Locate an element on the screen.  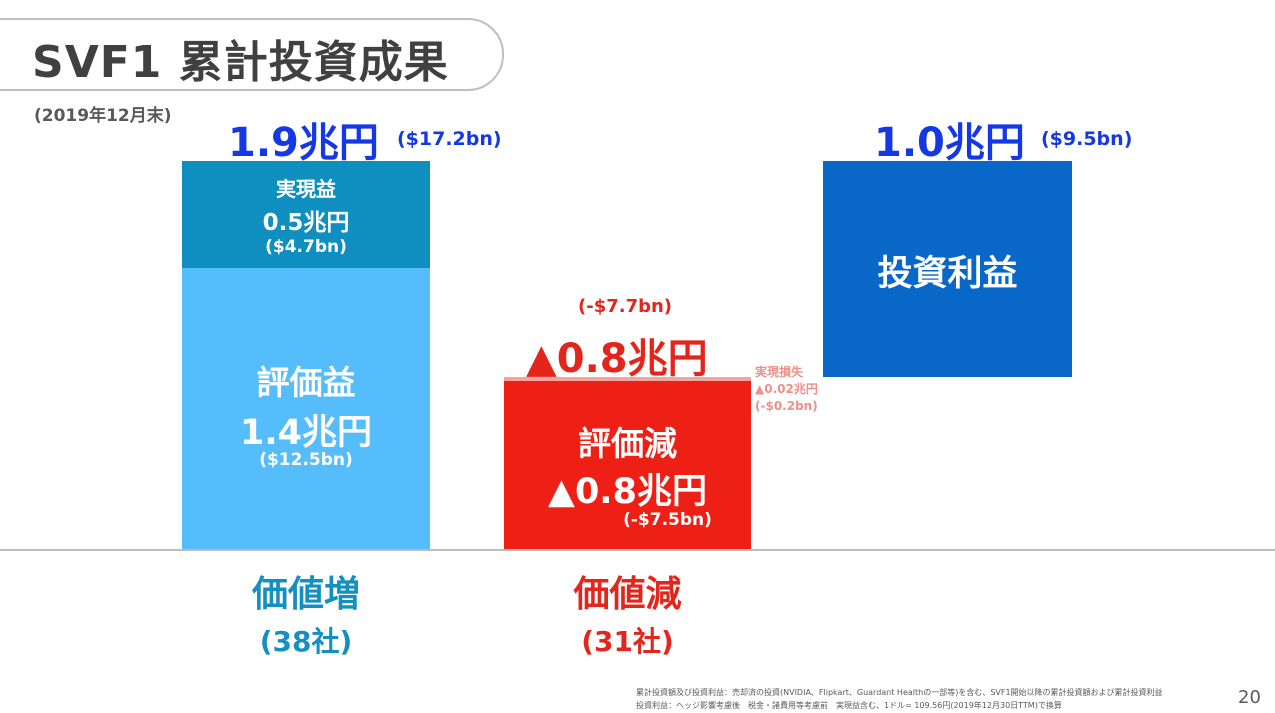
investment-profit-bar: 投資利益 is located at coordinates (947, 269).